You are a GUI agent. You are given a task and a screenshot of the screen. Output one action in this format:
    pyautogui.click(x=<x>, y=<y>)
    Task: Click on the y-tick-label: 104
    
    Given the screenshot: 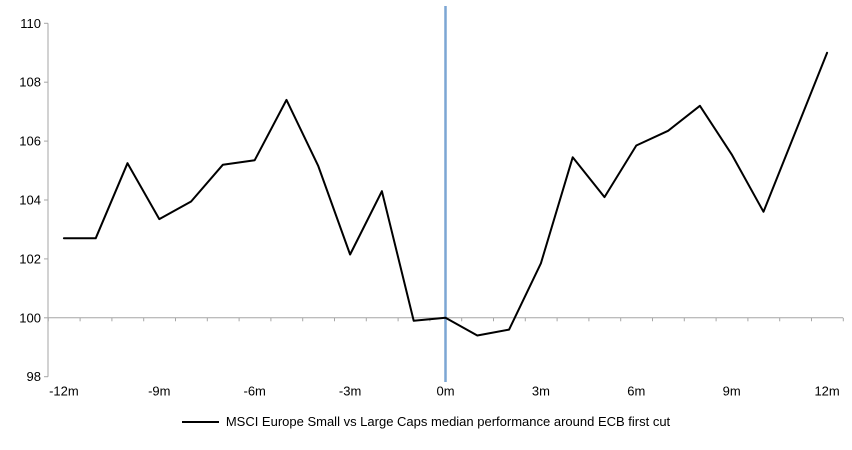 What is the action you would take?
    pyautogui.click(x=30, y=200)
    